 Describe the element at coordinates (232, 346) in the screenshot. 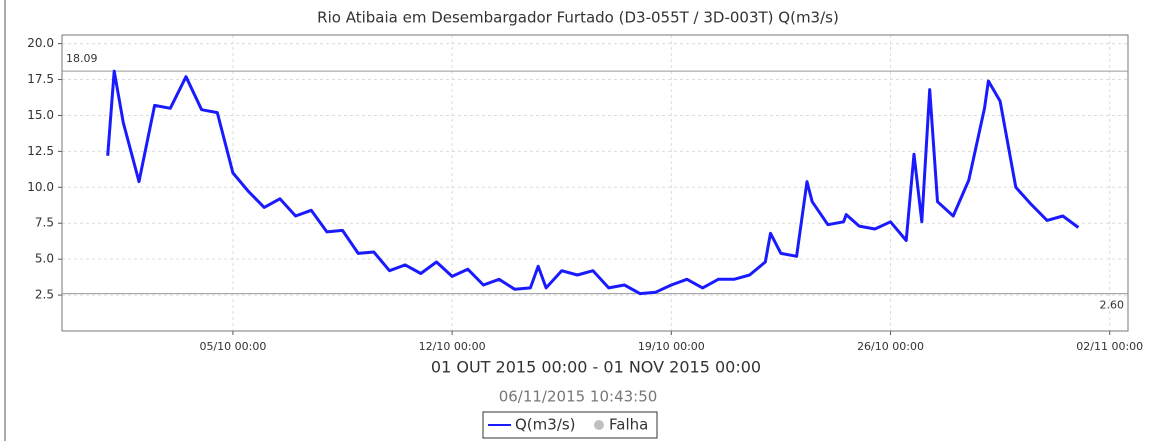

I see `x-tick-label: 05/10 00:00` at that location.